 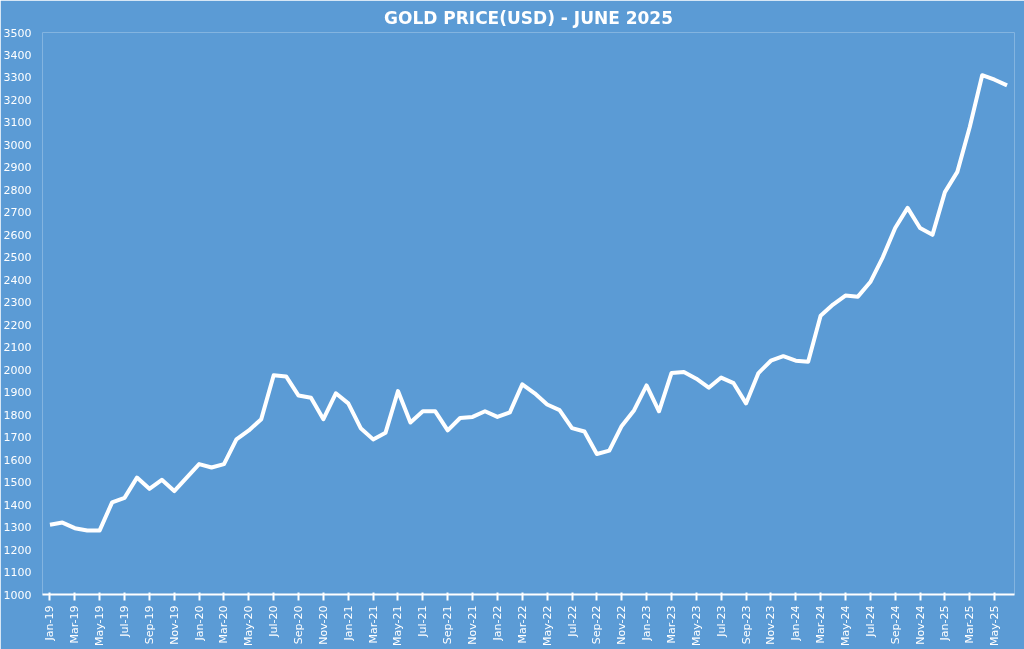 I want to click on x-tick-label: Jul-20, so click(x=274, y=621).